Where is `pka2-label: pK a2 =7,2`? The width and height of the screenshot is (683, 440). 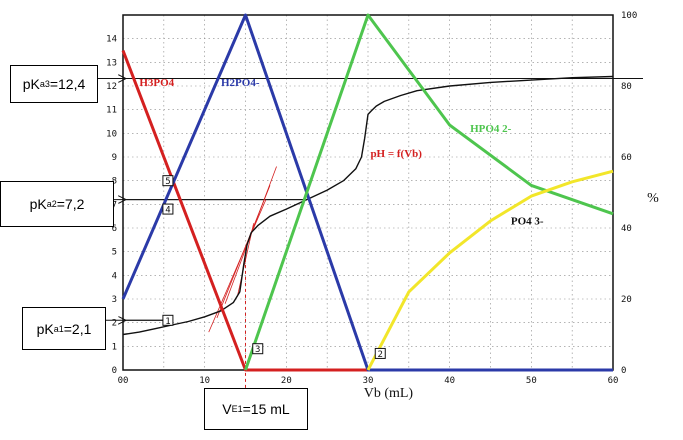 pka2-label: pK a2 =7,2 is located at coordinates (57, 204).